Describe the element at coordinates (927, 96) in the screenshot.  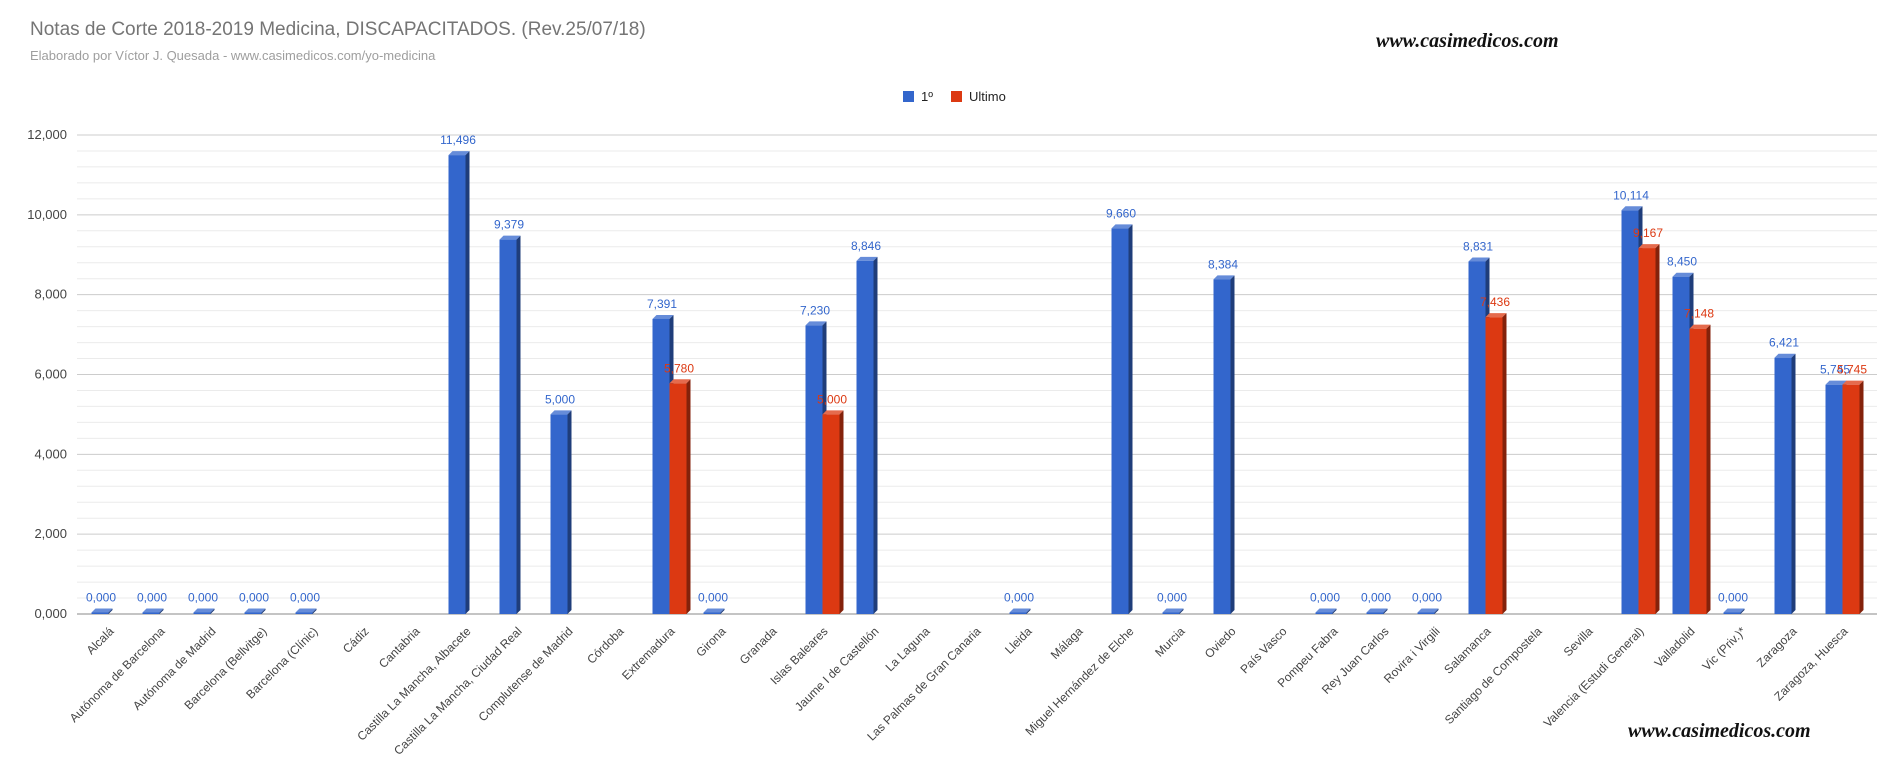
I see `legend-label-series-1: 1º` at that location.